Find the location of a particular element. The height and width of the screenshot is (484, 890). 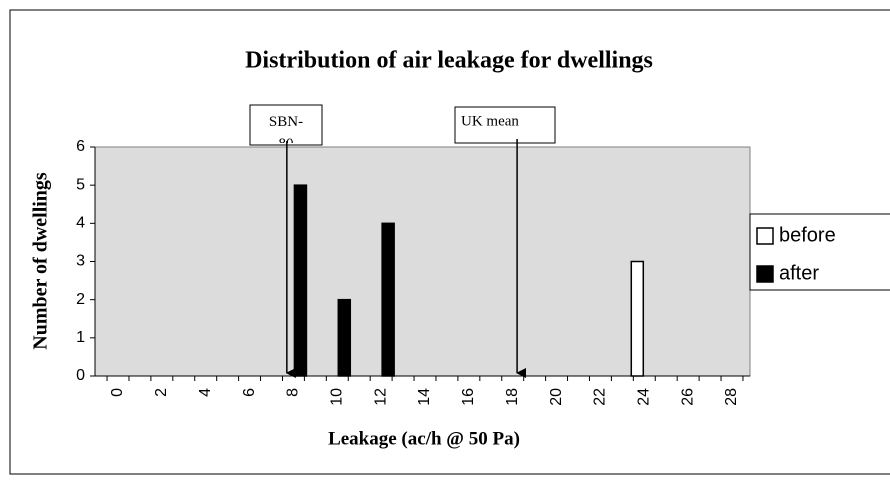

x-tick-label: 14 is located at coordinates (424, 397).